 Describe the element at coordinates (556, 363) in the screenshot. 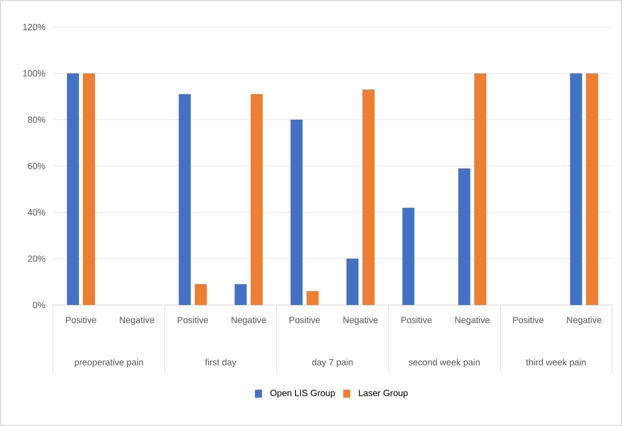

I see `text: third week pain` at that location.